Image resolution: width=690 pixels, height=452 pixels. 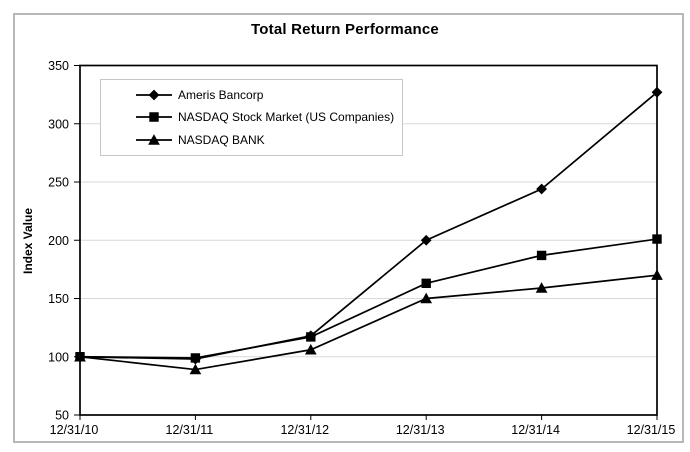 I want to click on legend-label: NASDAQ BANK, so click(x=221, y=139).